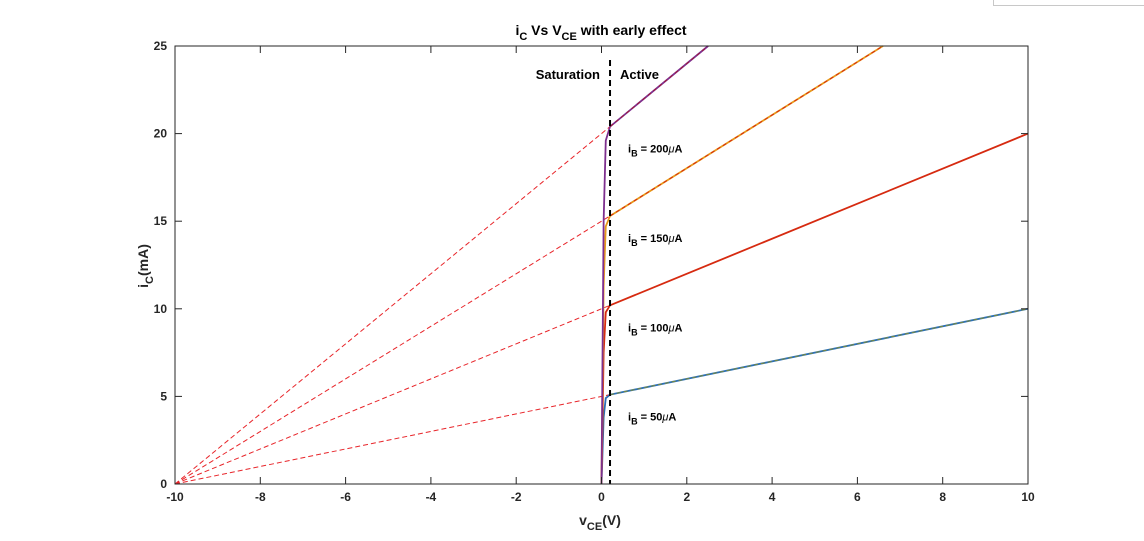 The width and height of the screenshot is (1144, 541). What do you see at coordinates (161, 46) in the screenshot?
I see `y-tick-label: 25` at bounding box center [161, 46].